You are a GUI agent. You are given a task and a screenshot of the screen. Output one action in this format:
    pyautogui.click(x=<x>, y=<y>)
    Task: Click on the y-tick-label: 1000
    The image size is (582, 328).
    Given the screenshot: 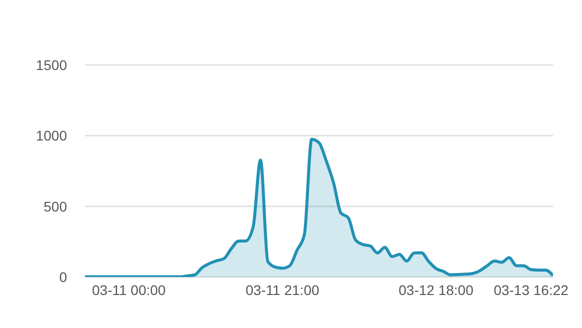 What is the action you would take?
    pyautogui.click(x=52, y=136)
    